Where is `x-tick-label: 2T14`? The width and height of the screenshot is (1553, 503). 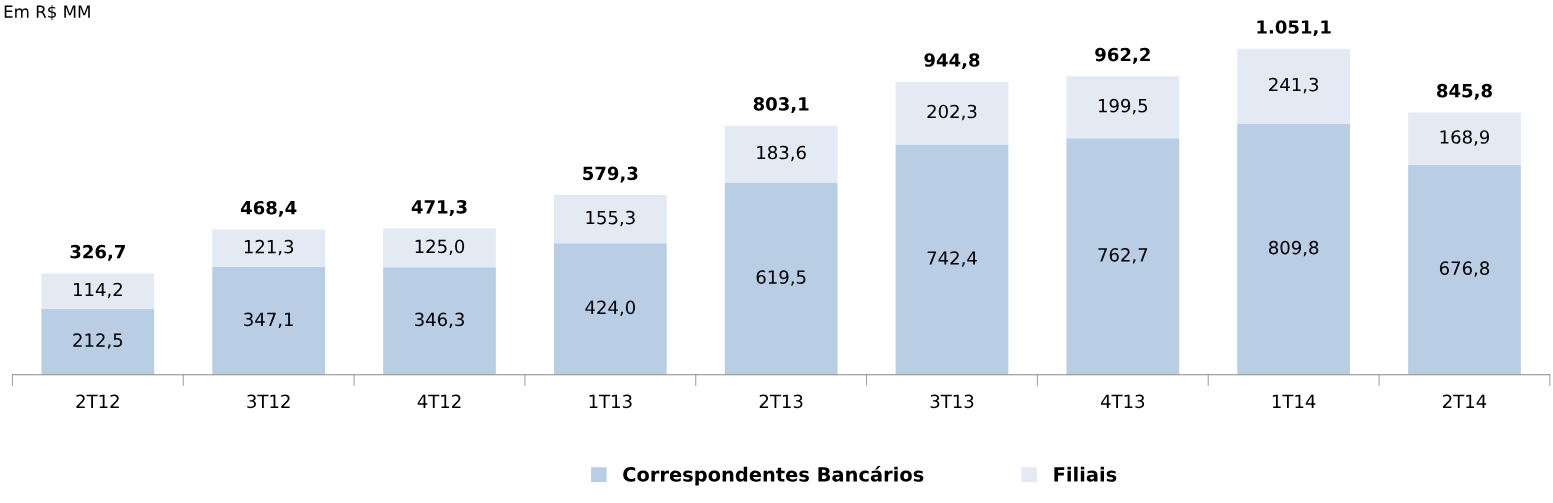 x-tick-label: 2T14 is located at coordinates (1465, 401).